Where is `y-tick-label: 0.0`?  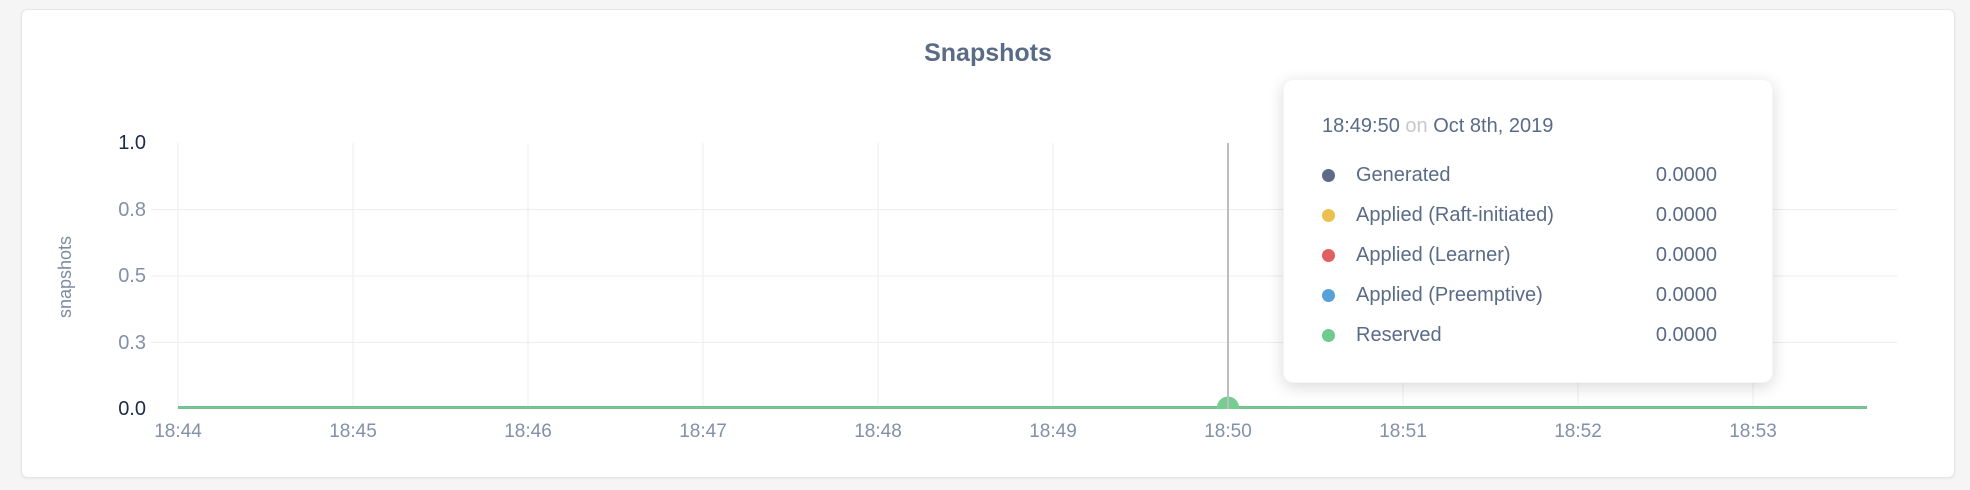
y-tick-label: 0.0 is located at coordinates (132, 409).